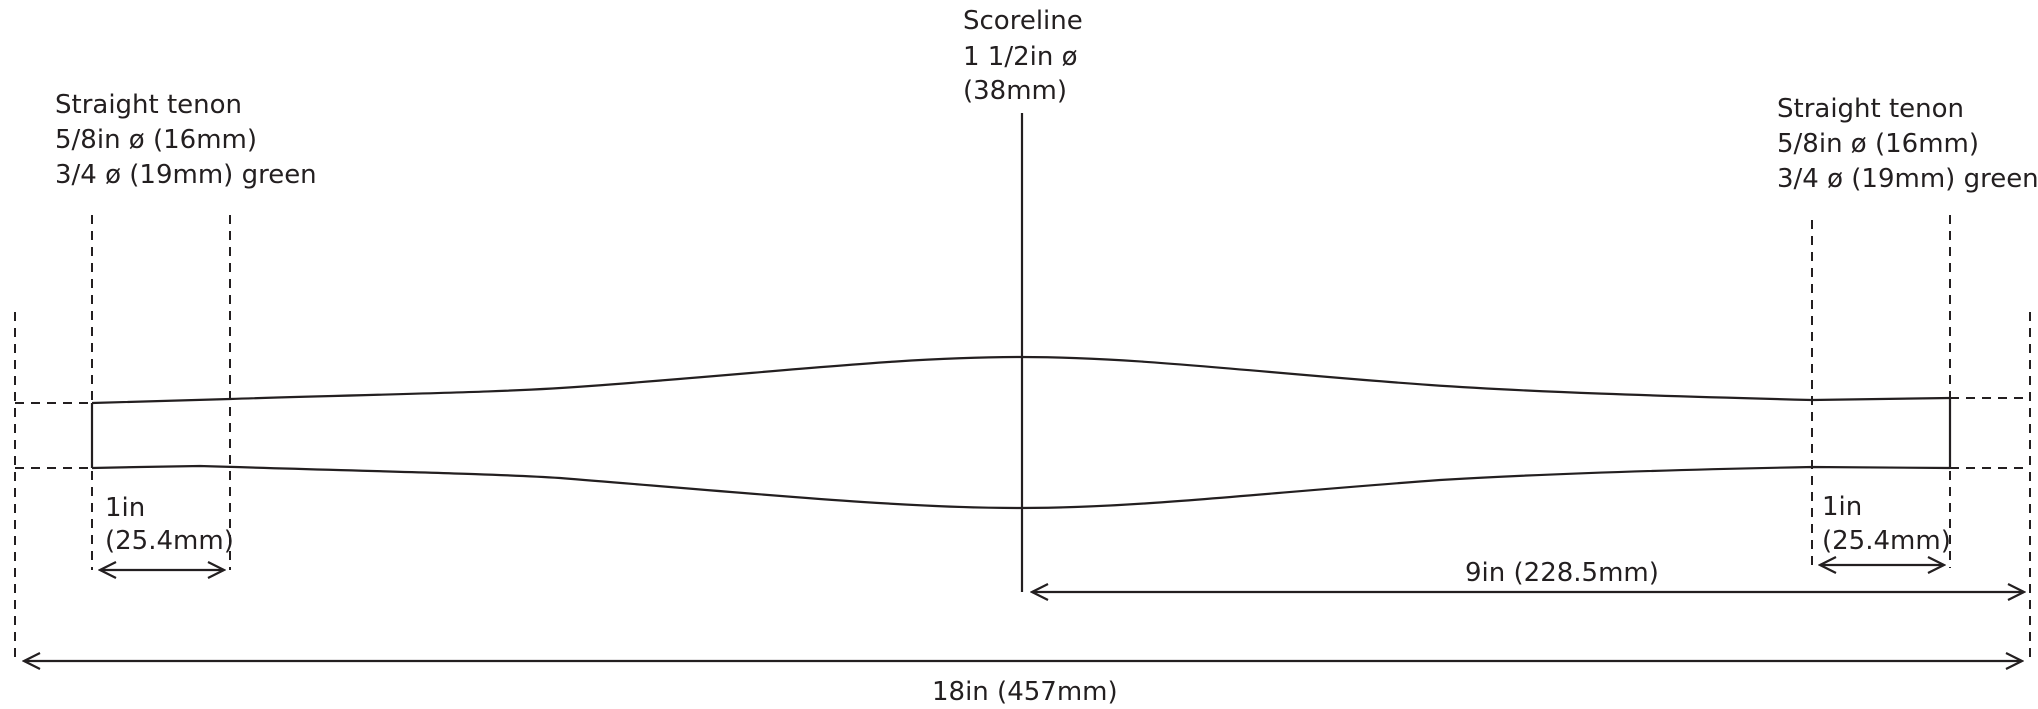 The height and width of the screenshot is (709, 2038). I want to click on left-tenon-label-title: Straight tenon, so click(148, 105).